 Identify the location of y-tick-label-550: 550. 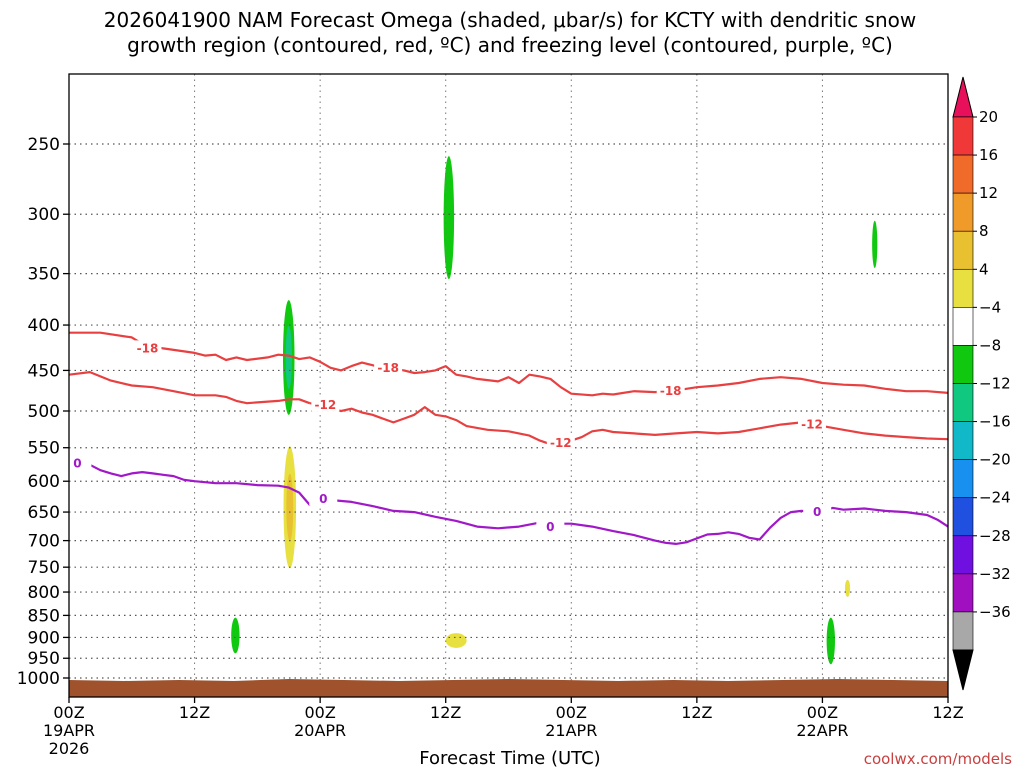
(44, 449).